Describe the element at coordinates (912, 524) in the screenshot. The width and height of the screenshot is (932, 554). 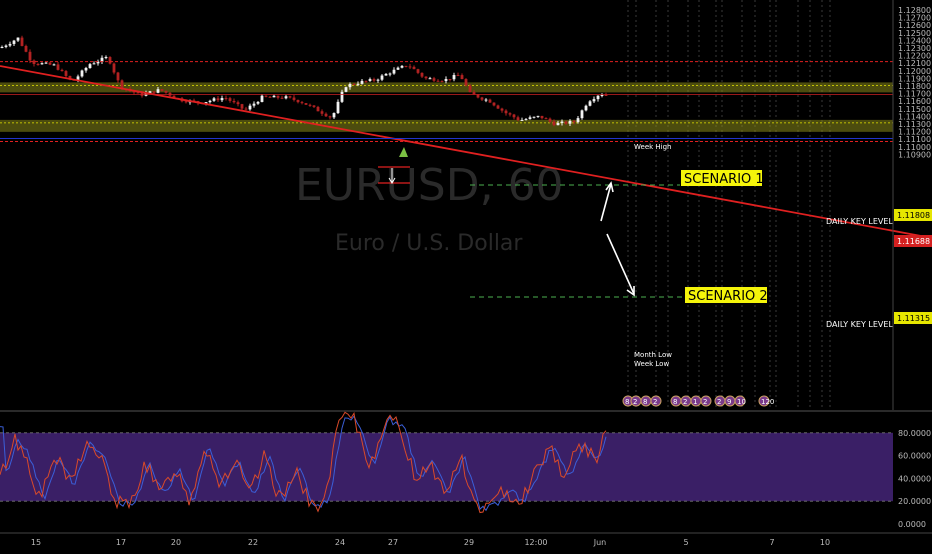
I see `stoch-rsi-tick-label: 0.0000` at that location.